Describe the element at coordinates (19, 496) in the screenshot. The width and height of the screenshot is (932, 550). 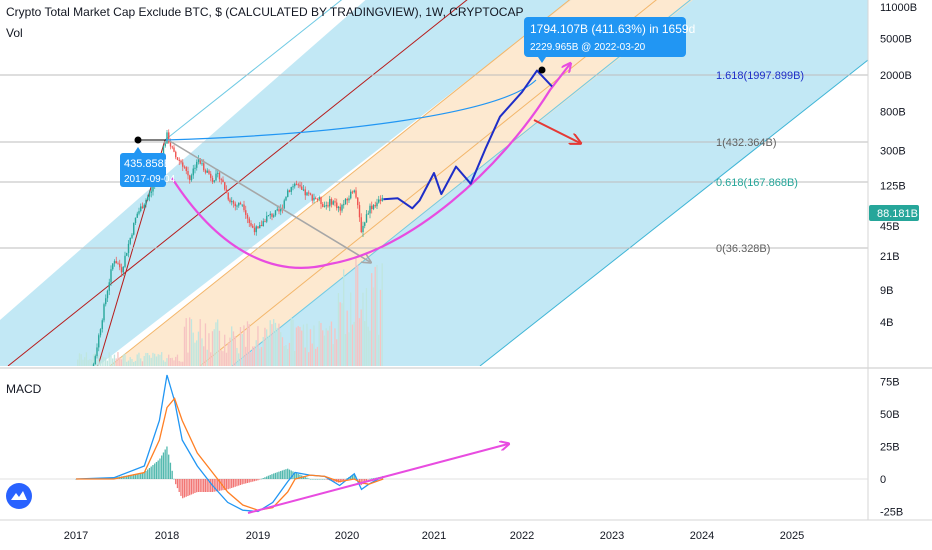
I see `tradingview-logo-icon` at that location.